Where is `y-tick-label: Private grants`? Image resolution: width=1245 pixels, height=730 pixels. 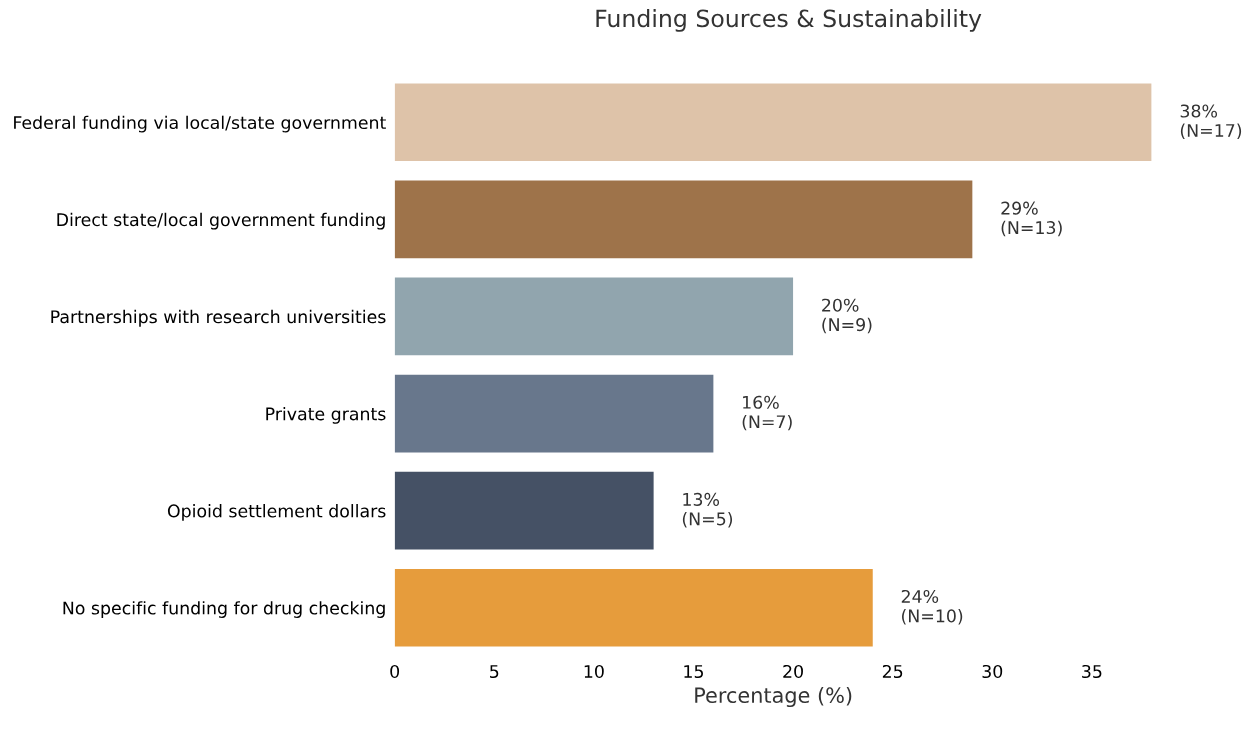 y-tick-label: Private grants is located at coordinates (326, 415).